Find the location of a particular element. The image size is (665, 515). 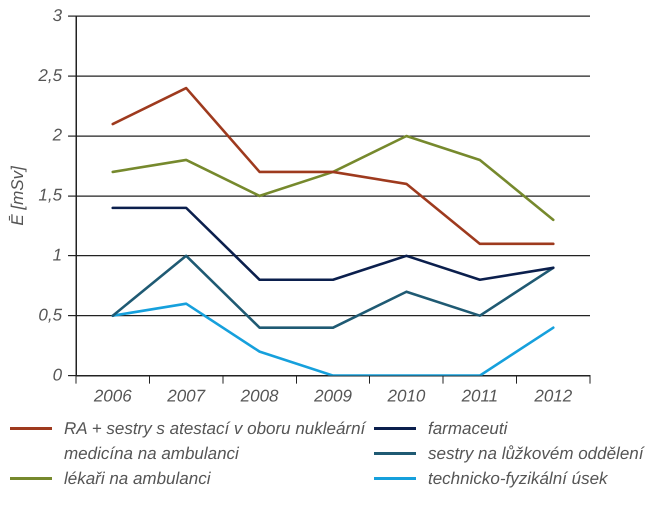

legend-label: lékaři na ambulanci is located at coordinates (138, 479).